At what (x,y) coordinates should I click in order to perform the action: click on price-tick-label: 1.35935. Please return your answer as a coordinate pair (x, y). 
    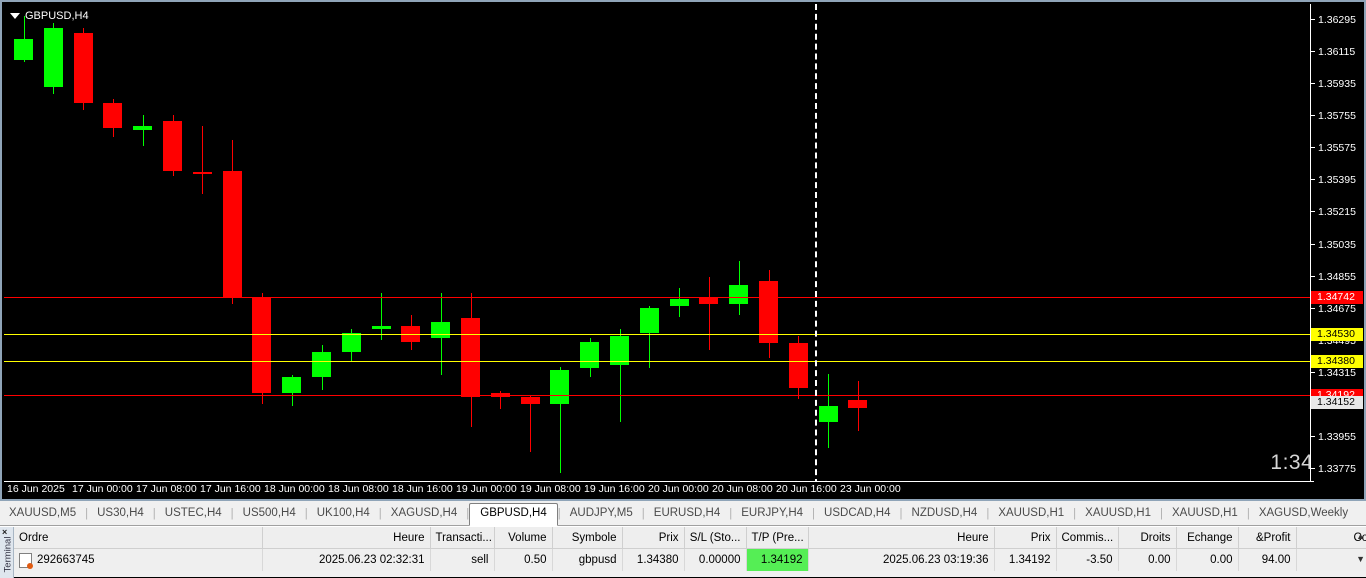
    Looking at the image, I should click on (1337, 84).